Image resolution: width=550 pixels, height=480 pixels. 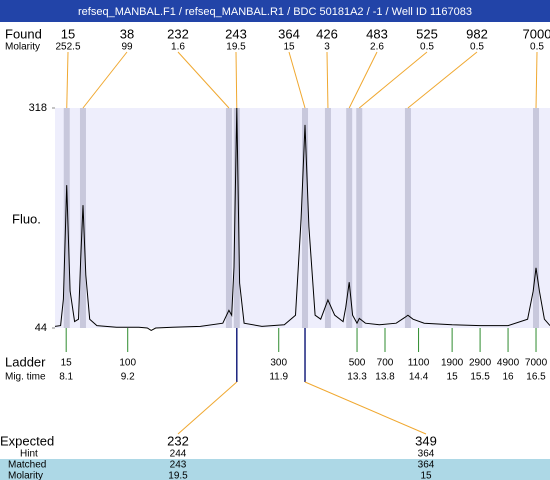 I want to click on found-molarity: 1.6, so click(x=178, y=47).